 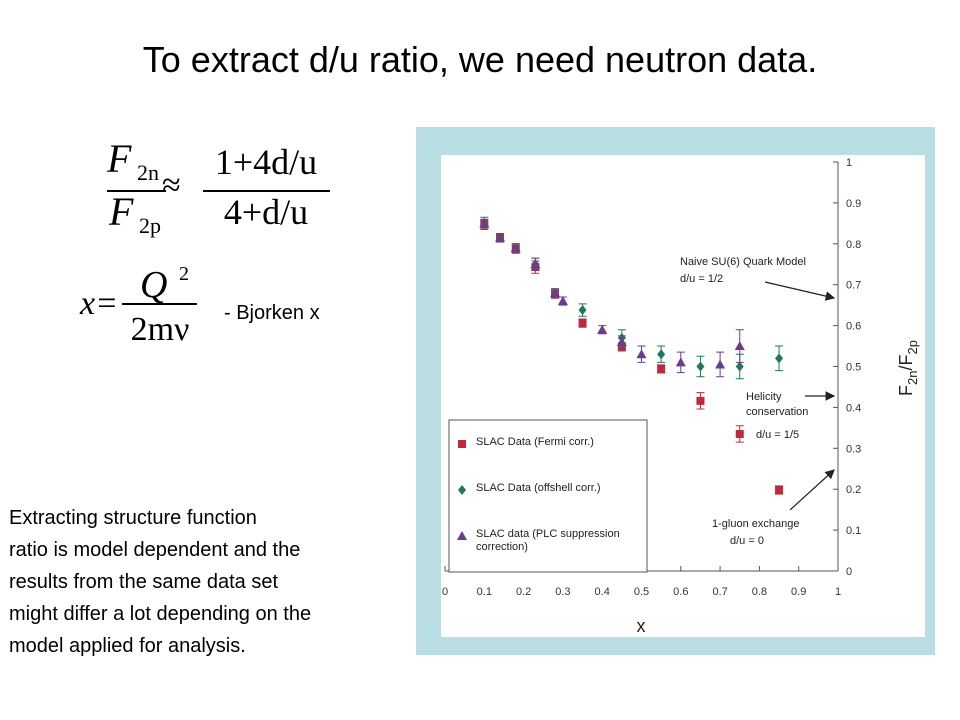 I want to click on equation-x: x= Q 2 2mν, so click(x=138, y=305).